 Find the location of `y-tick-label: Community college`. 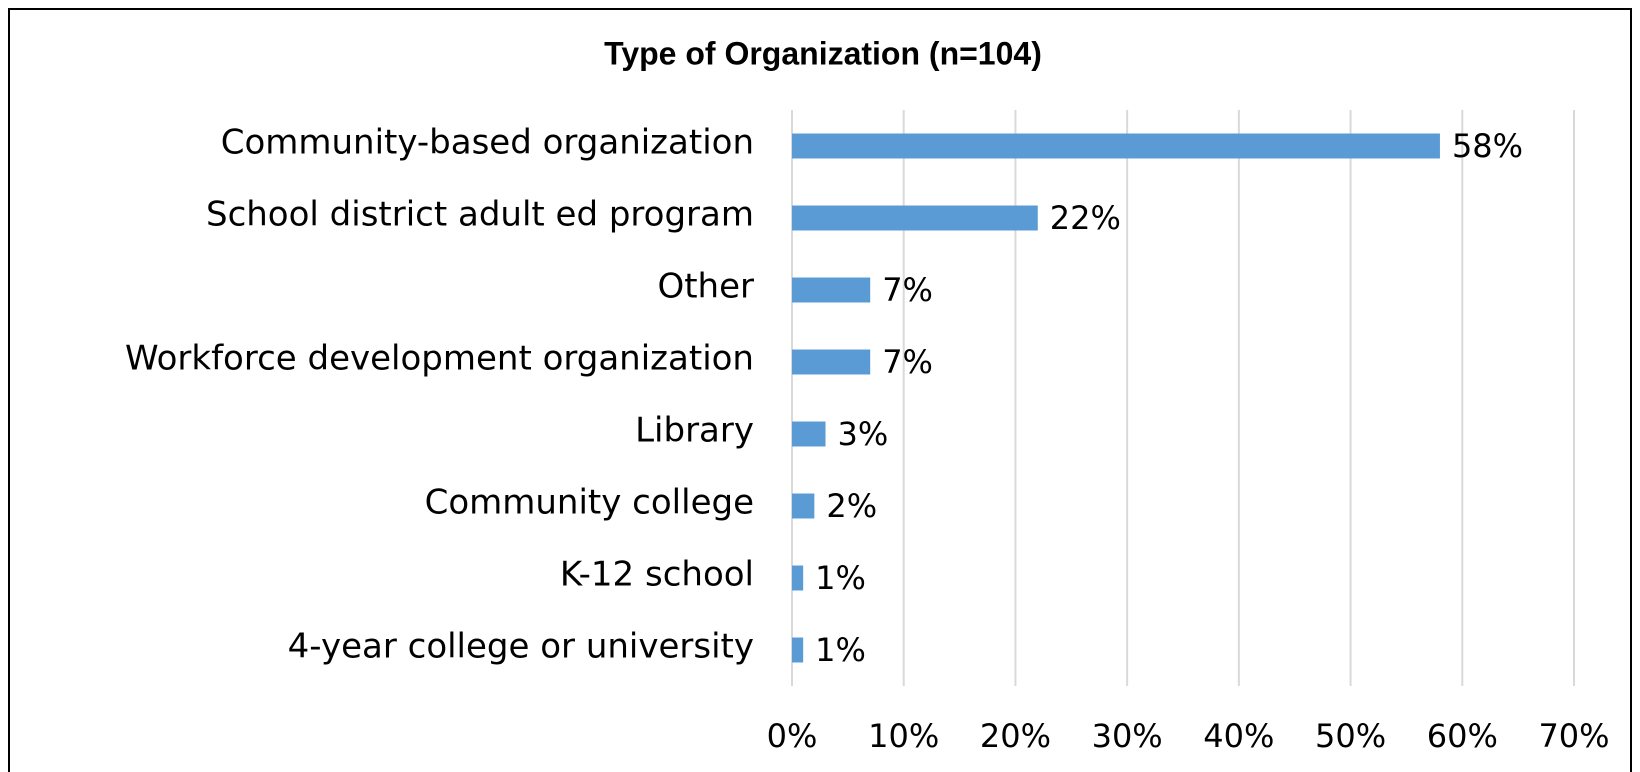

y-tick-label: Community college is located at coordinates (589, 503).